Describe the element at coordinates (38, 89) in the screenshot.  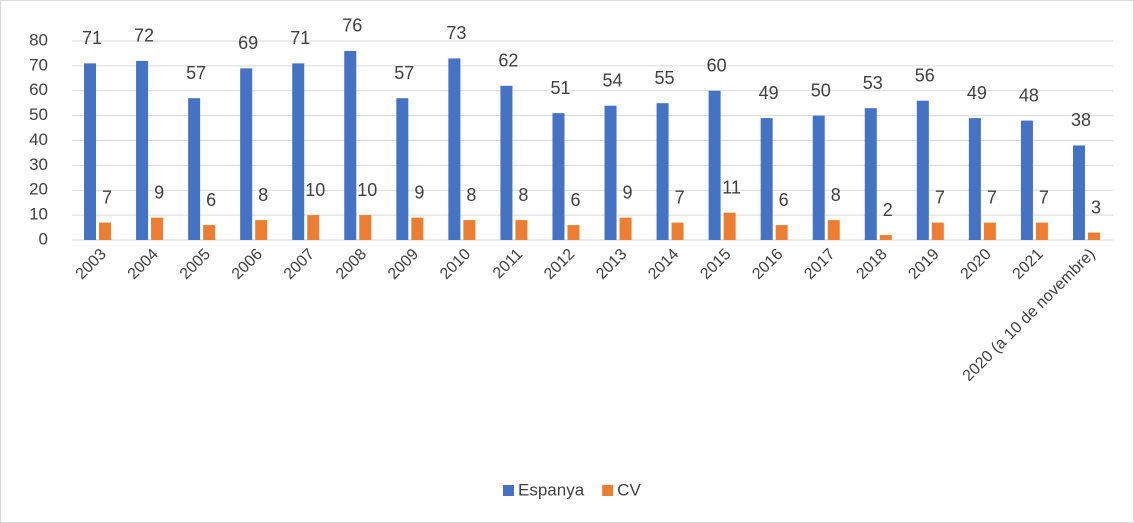
I see `y-tick-label: 60` at that location.